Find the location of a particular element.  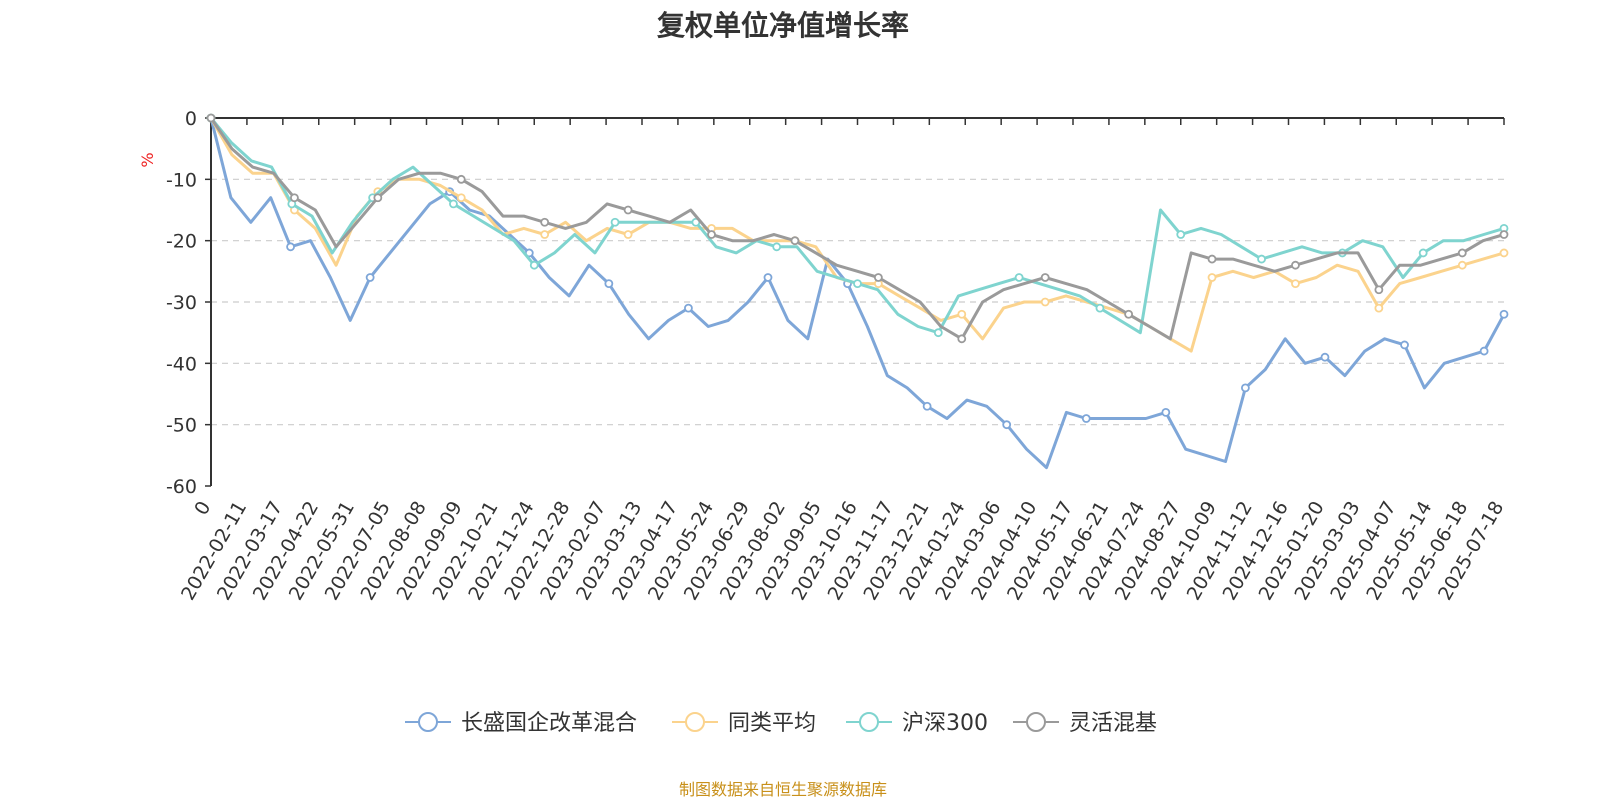

y-tick-label: -60 is located at coordinates (181, 487).